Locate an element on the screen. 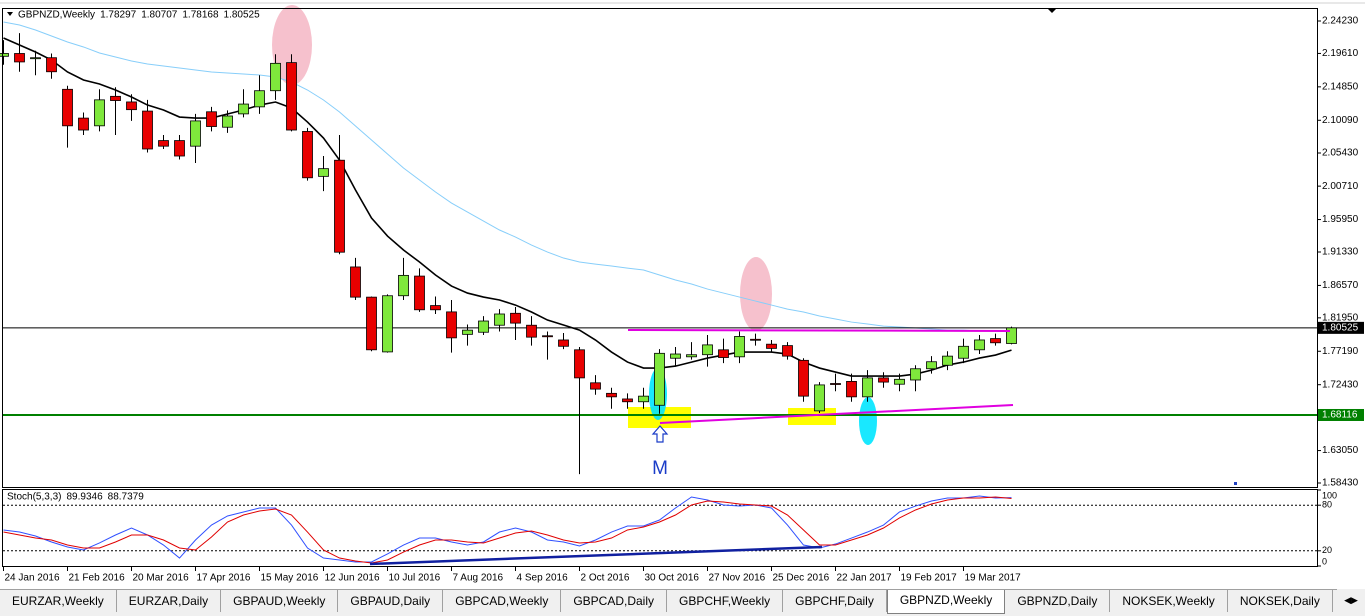 This screenshot has height=616, width=1365. chart-title: GBPNZD,Weekly is located at coordinates (56, 15).